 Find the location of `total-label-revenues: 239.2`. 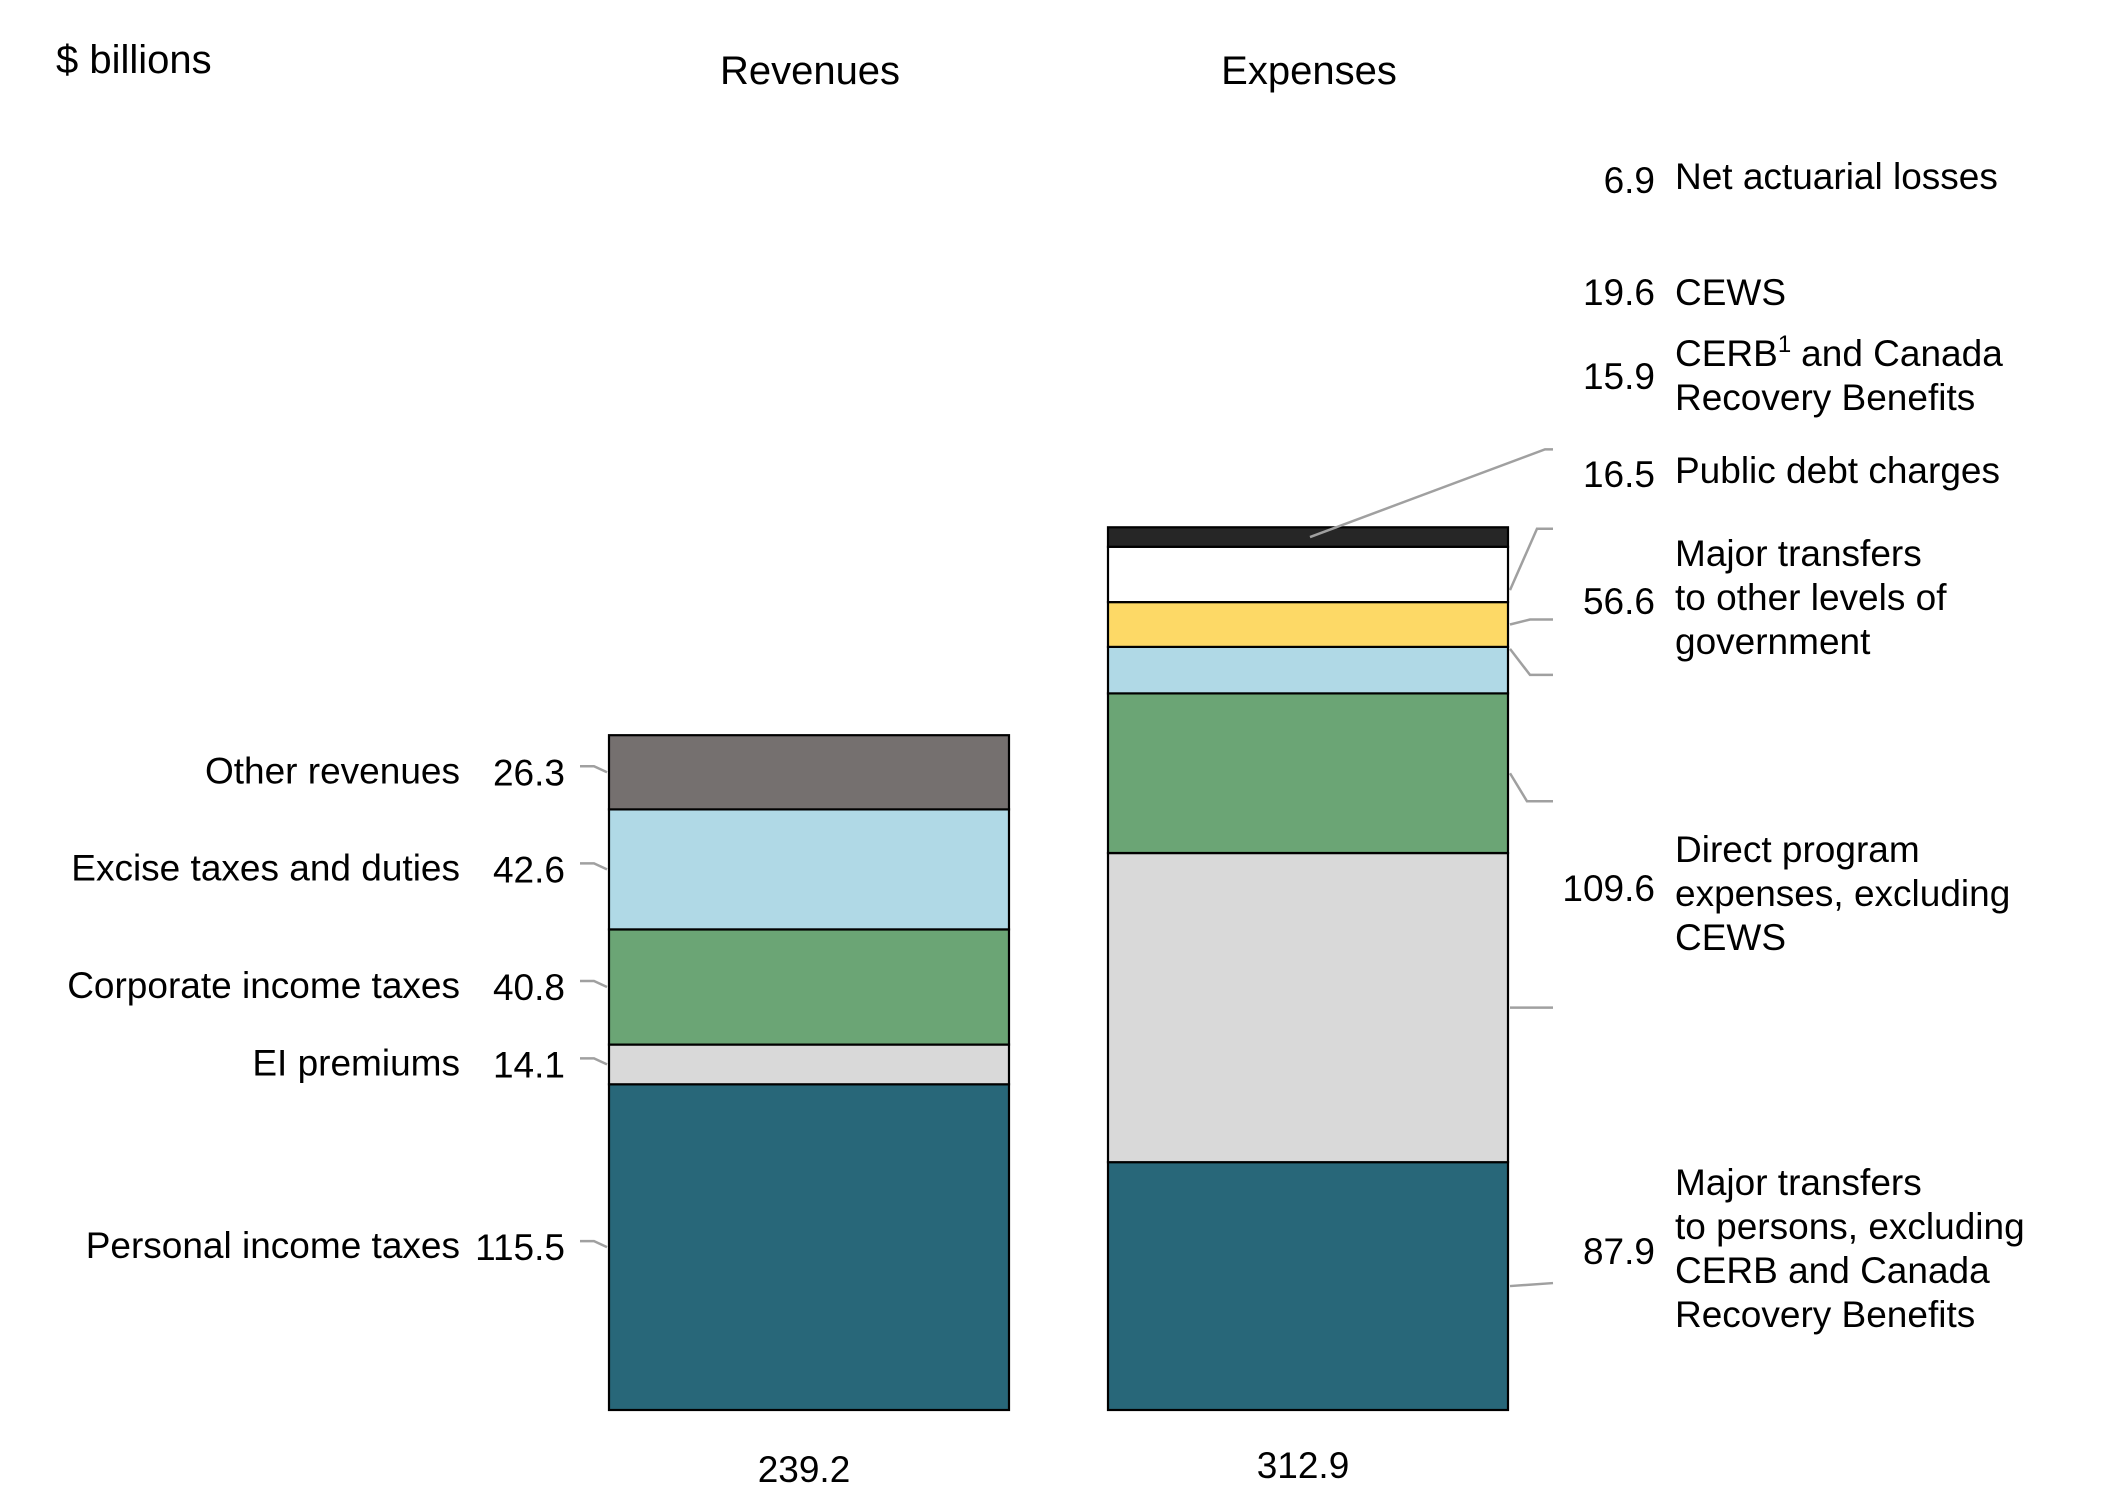

total-label-revenues: 239.2 is located at coordinates (804, 1469).